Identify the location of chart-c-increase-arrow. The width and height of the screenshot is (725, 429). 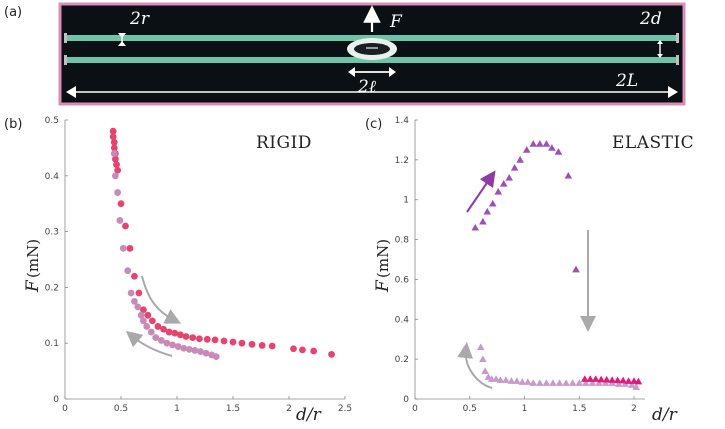
(481, 191).